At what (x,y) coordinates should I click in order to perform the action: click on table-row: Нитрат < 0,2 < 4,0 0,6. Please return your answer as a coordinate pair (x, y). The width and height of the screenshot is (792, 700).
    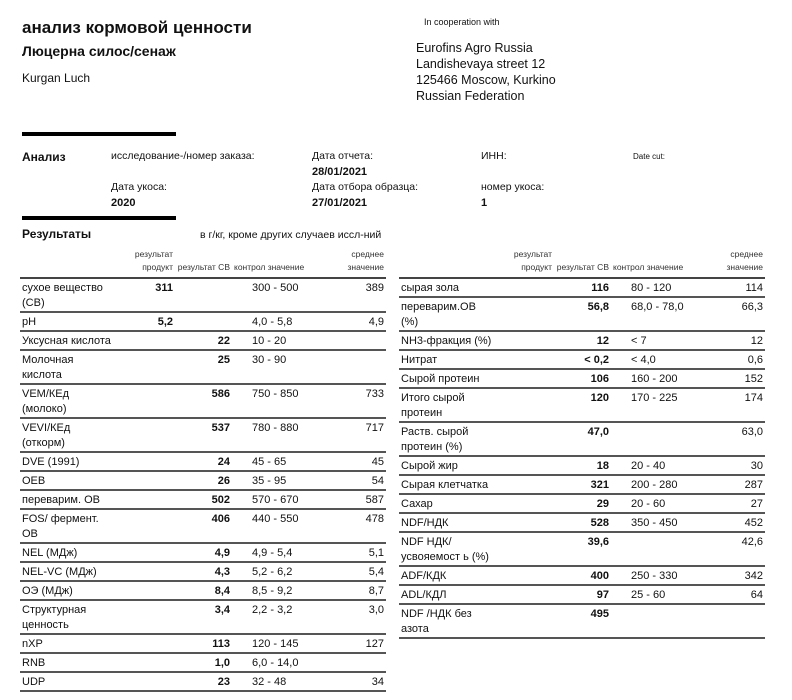
    Looking at the image, I should click on (582, 360).